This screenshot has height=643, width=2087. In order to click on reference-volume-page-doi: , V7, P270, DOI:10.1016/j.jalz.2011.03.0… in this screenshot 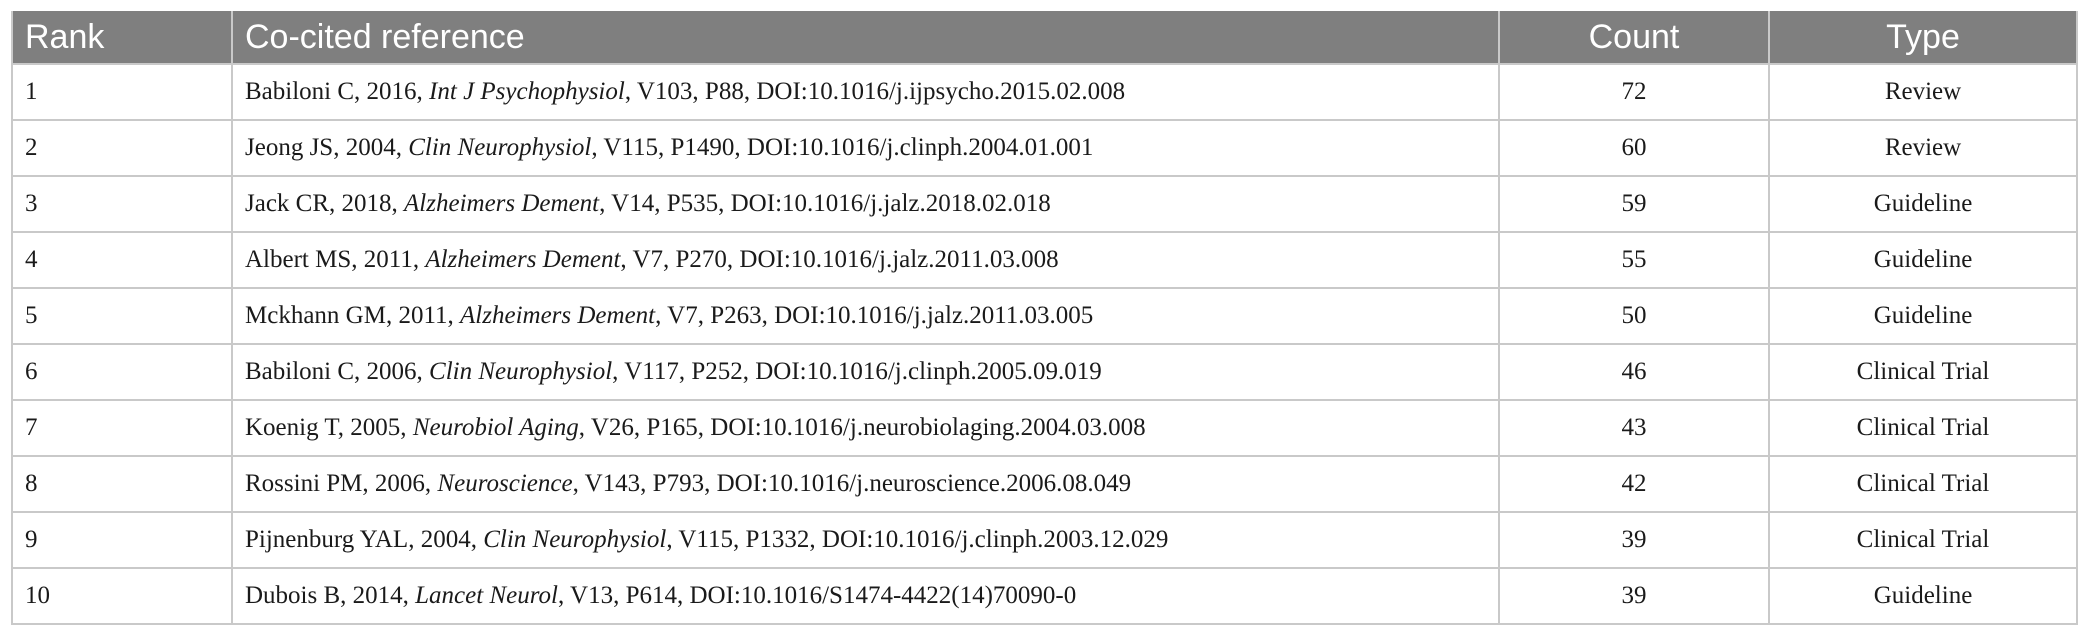, I will do `click(839, 259)`.